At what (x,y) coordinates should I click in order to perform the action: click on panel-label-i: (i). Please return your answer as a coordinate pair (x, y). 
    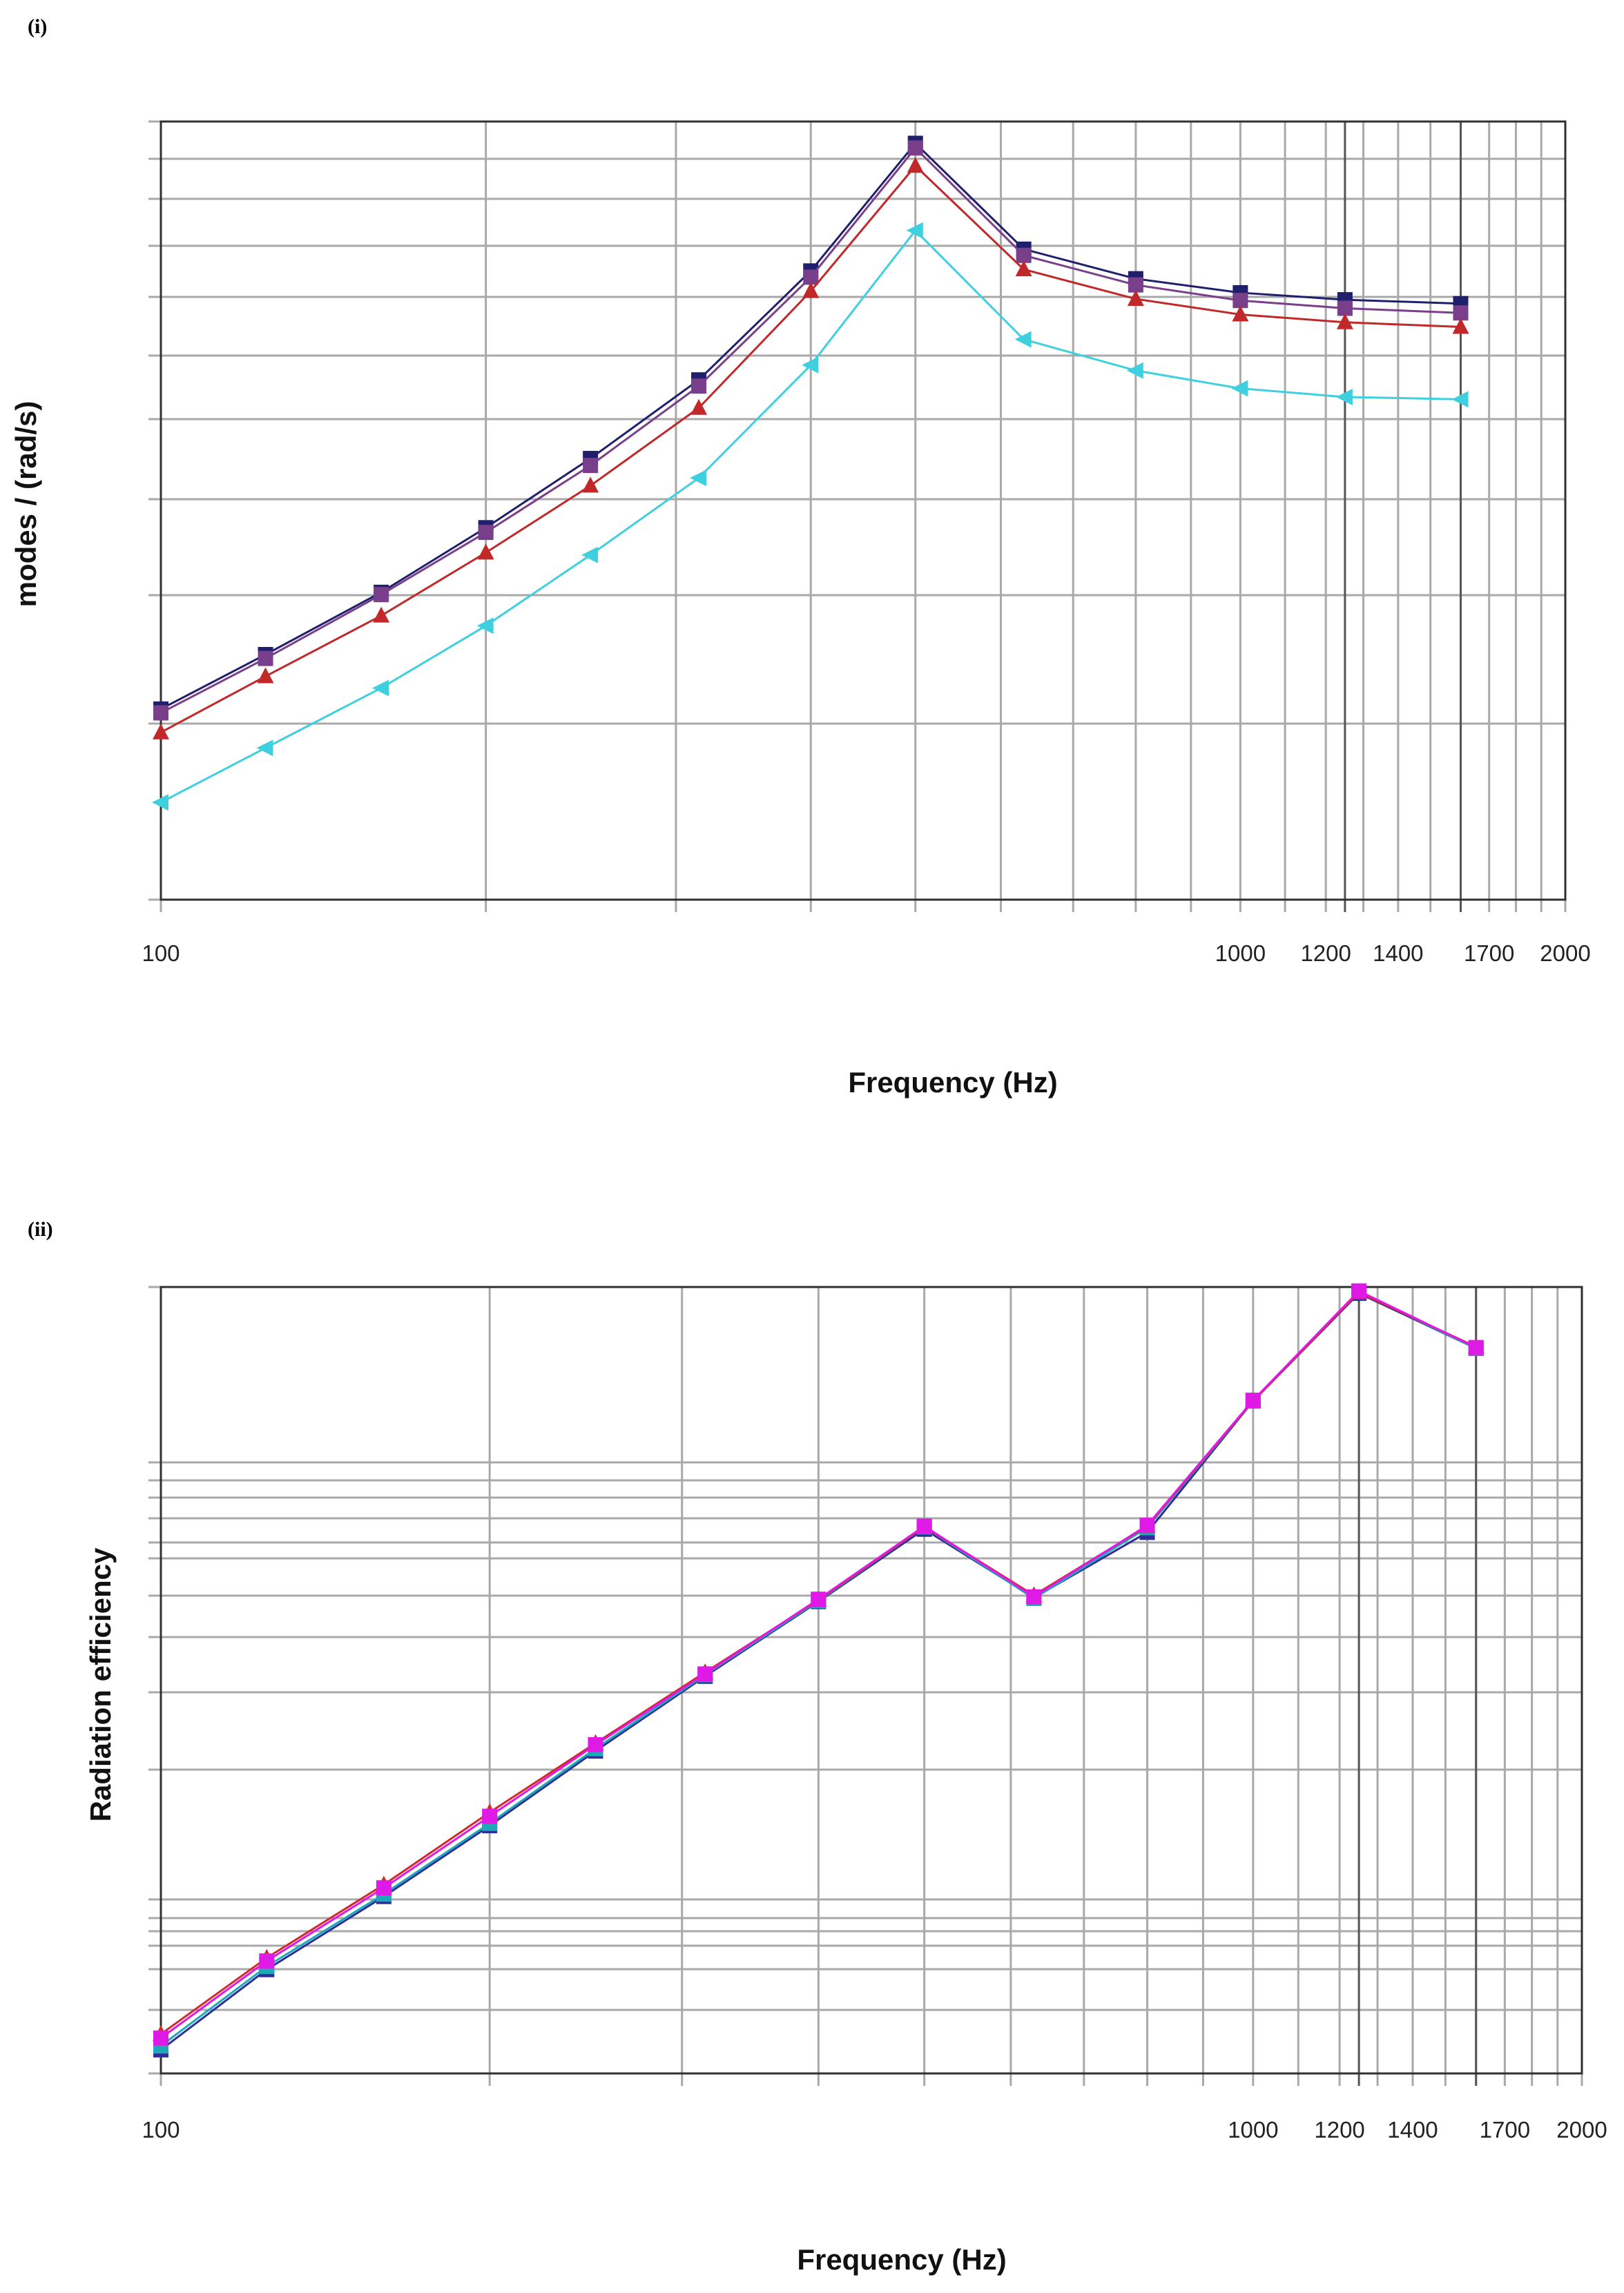
    Looking at the image, I should click on (37, 26).